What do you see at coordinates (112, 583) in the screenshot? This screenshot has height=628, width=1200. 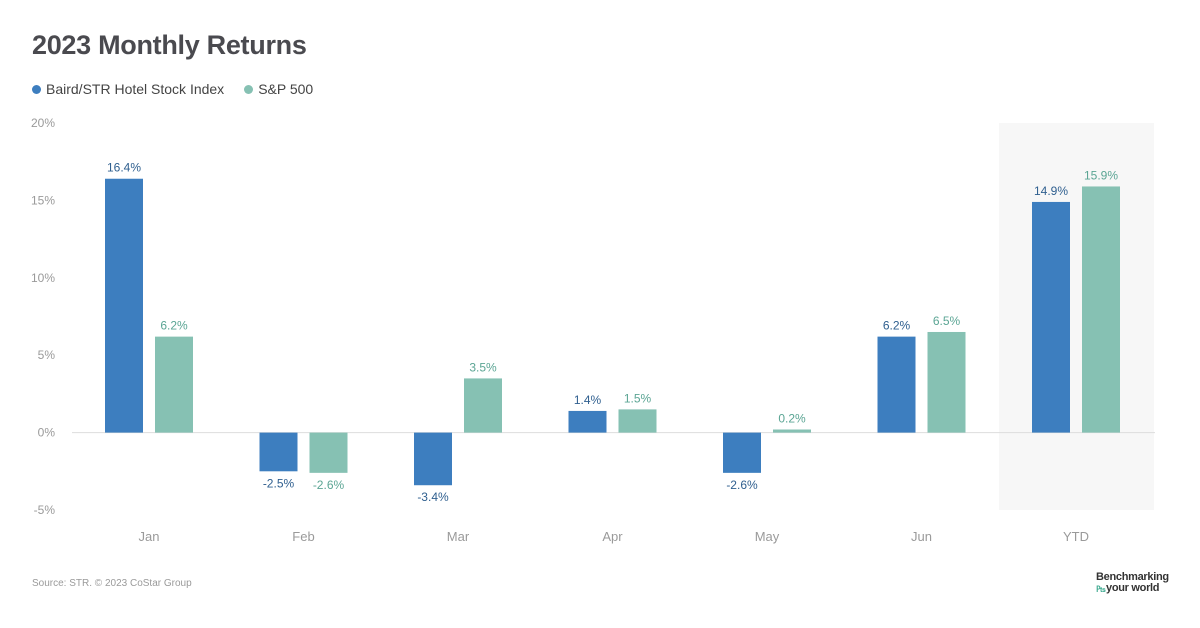 I see `source-note: Source: STR. © 2023 CoStar Group` at bounding box center [112, 583].